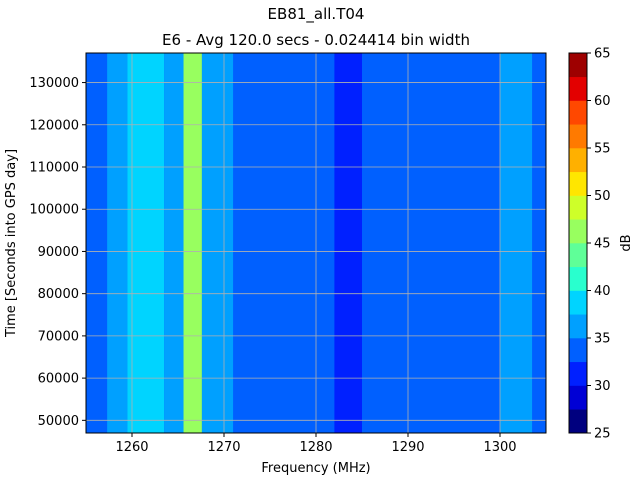 The height and width of the screenshot is (480, 640). Describe the element at coordinates (316, 40) in the screenshot. I see `chart-subtitle: E6 - Avg 120.0 secs - 0.024414 bin width` at that location.